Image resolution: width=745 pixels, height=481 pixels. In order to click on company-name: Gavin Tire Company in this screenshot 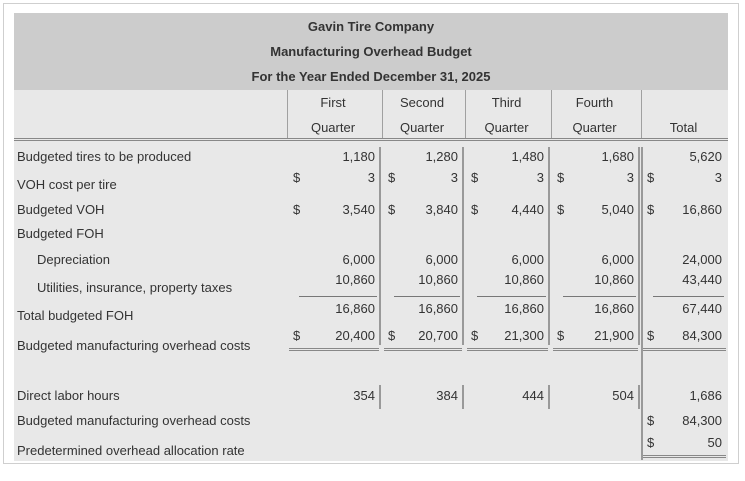, I will do `click(371, 26)`.